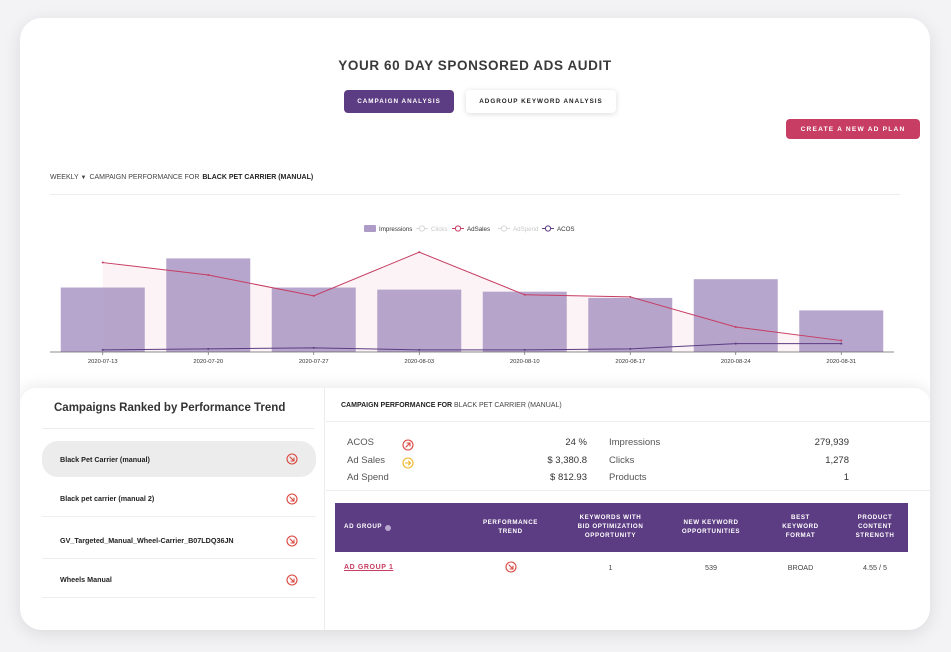 This screenshot has height=652, width=951. Describe the element at coordinates (736, 362) in the screenshot. I see `x-tick-label: 2020-08-24` at that location.